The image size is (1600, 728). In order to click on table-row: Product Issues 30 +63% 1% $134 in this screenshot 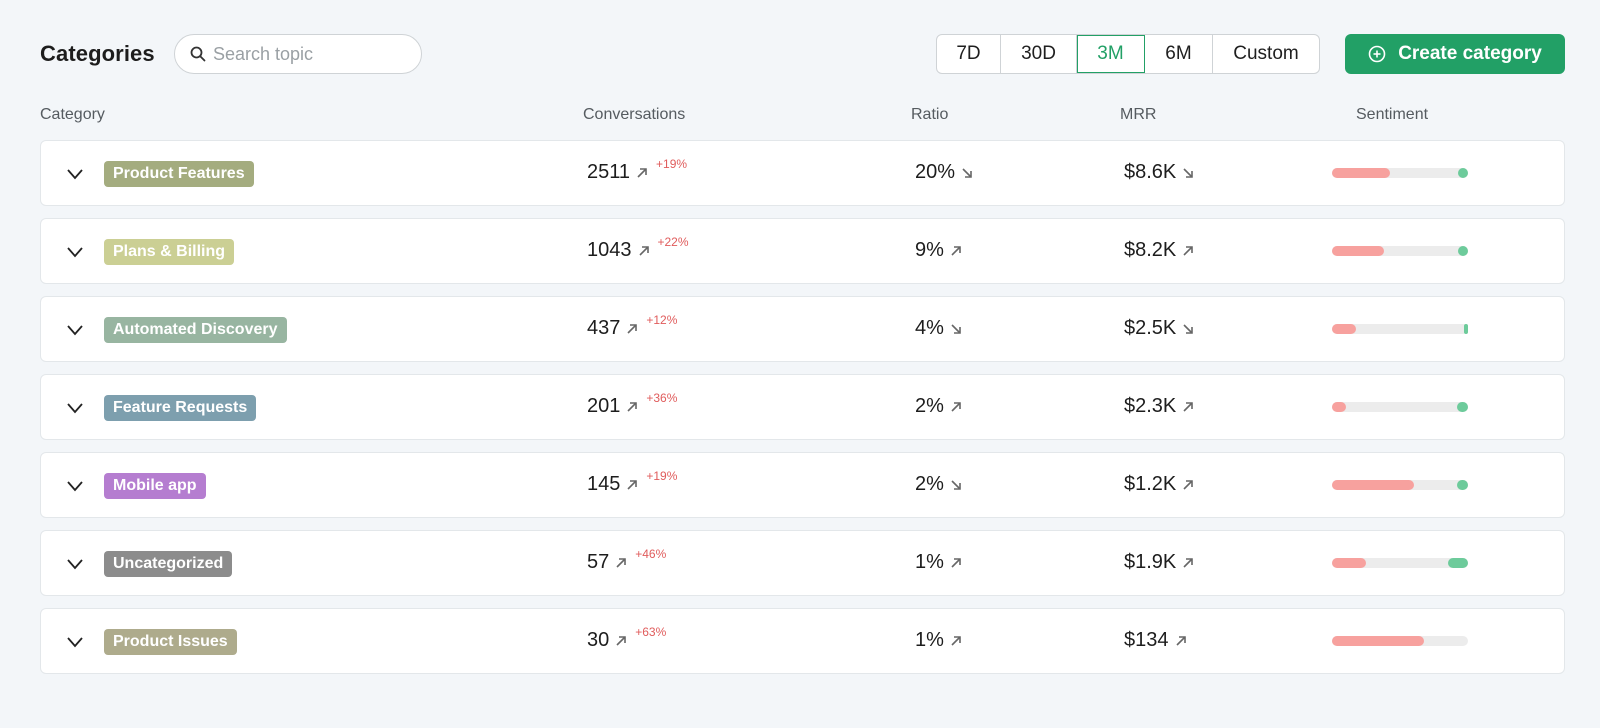, I will do `click(802, 641)`.